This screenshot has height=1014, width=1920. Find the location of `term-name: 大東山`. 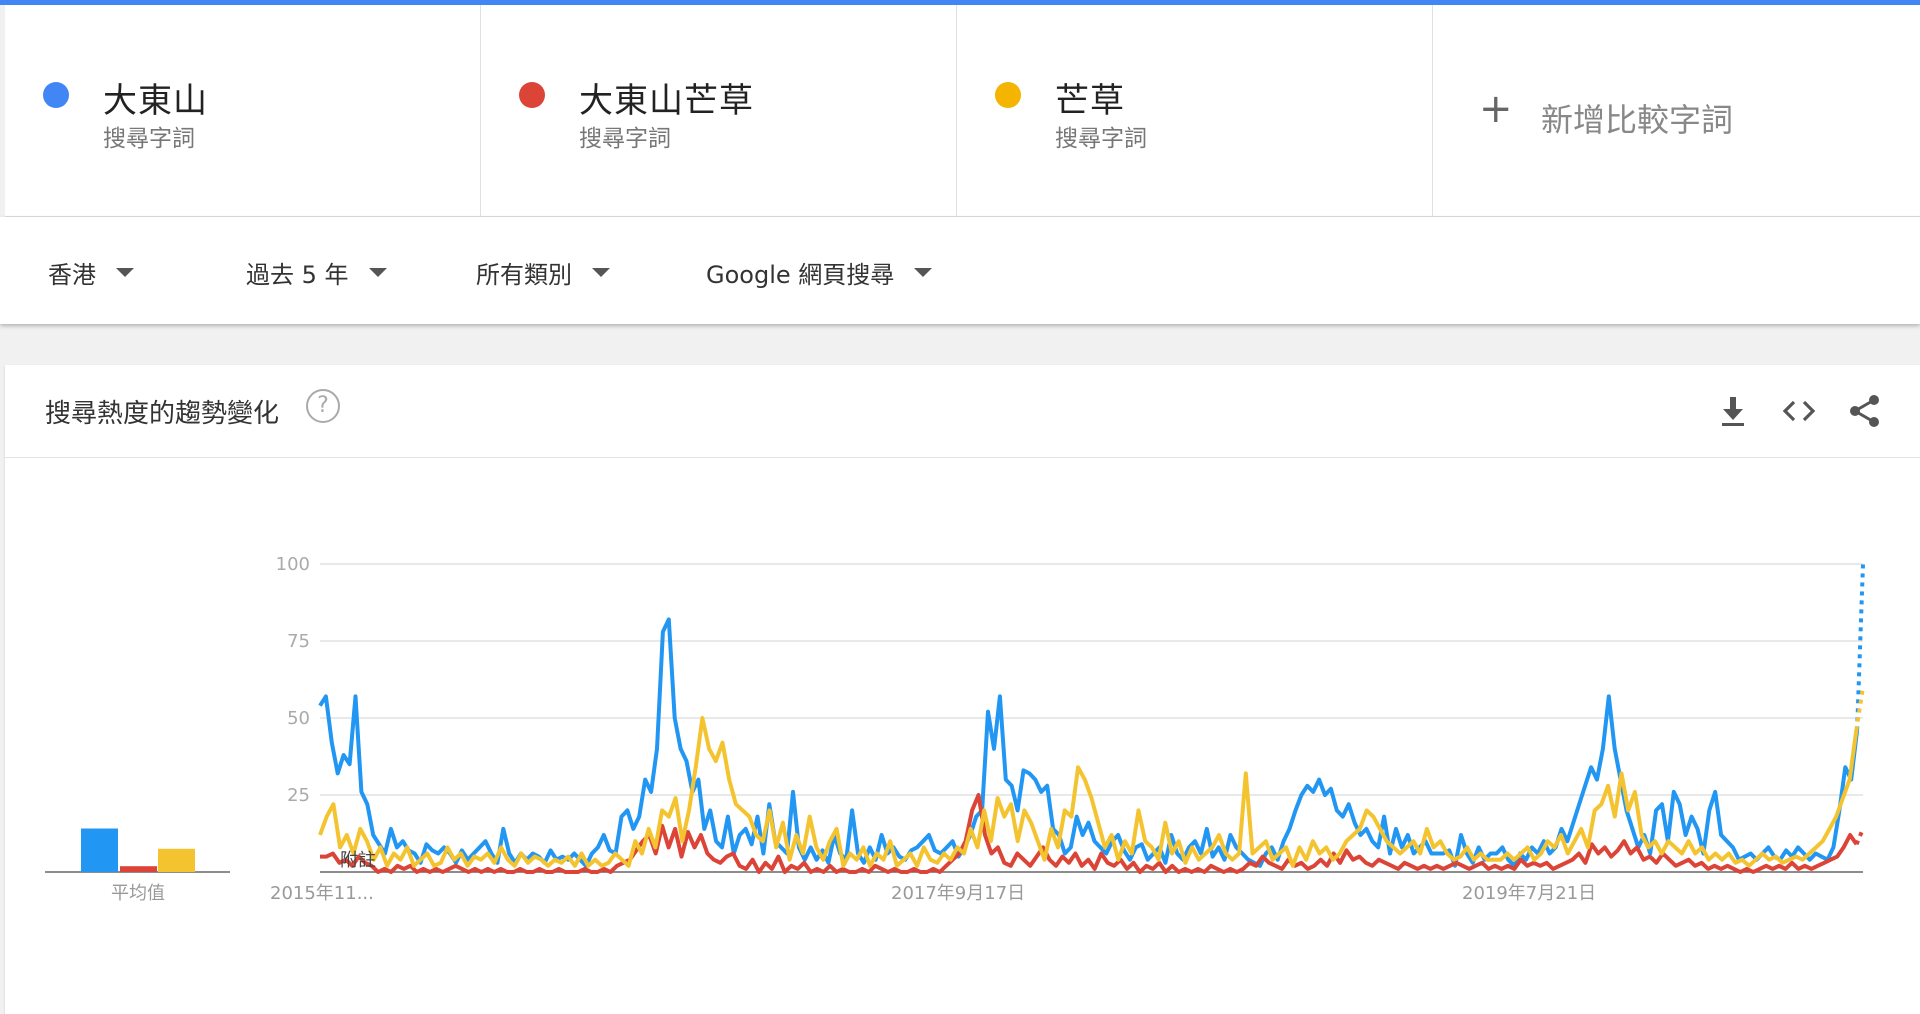

term-name: 大東山 is located at coordinates (155, 101).